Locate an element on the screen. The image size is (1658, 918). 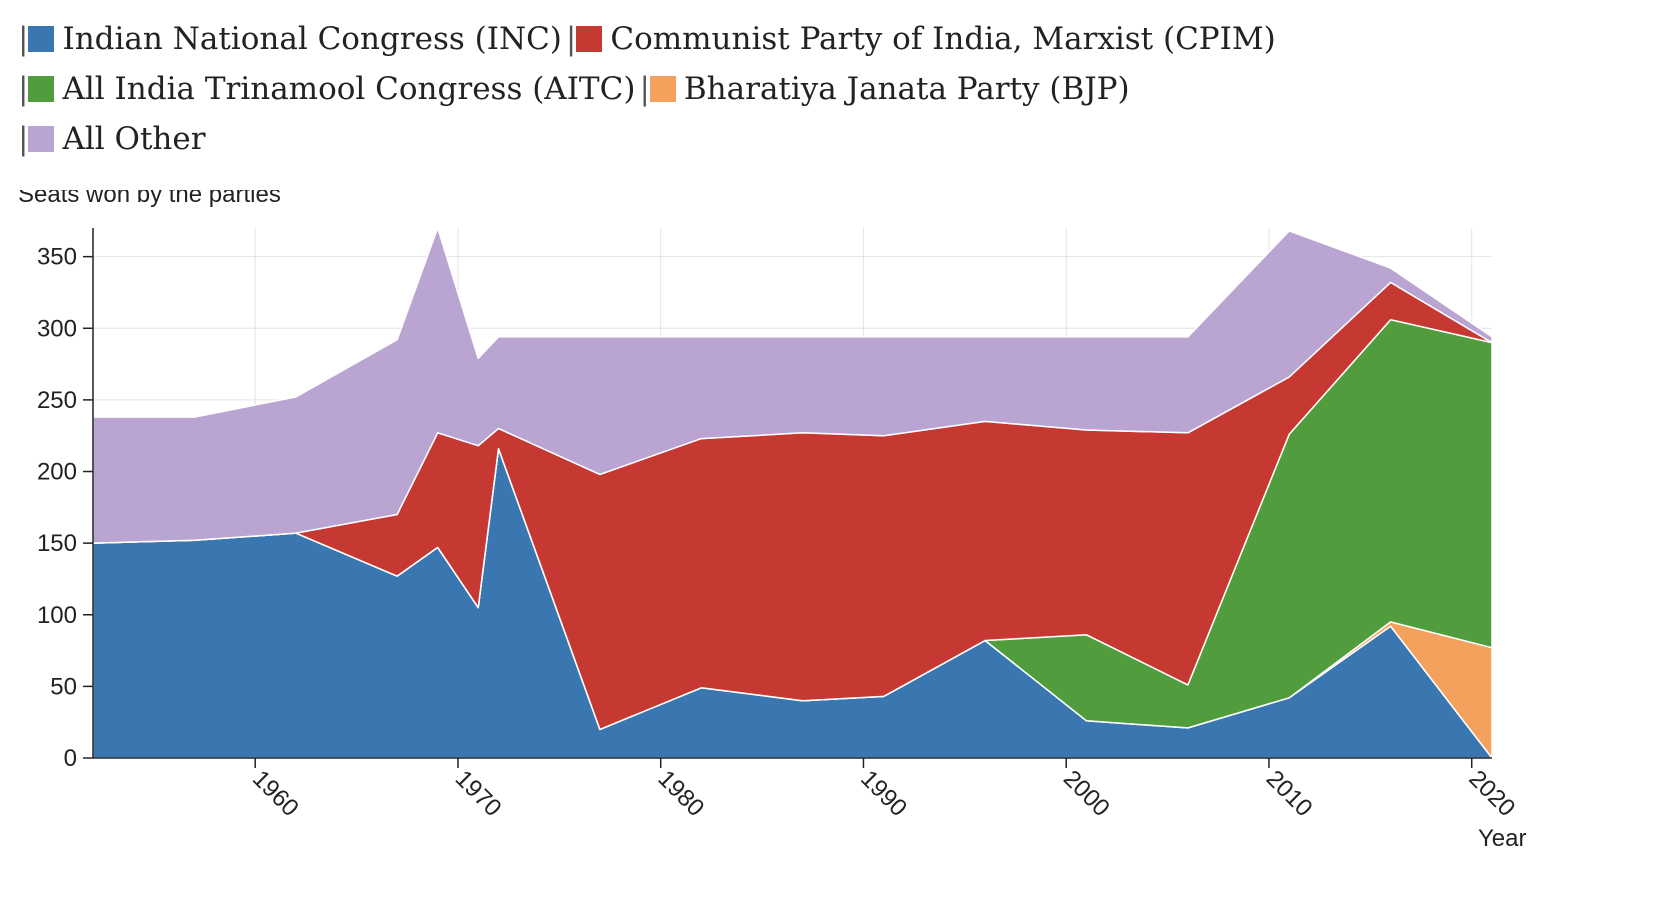
x-tick-label: 1990 is located at coordinates (883, 793).